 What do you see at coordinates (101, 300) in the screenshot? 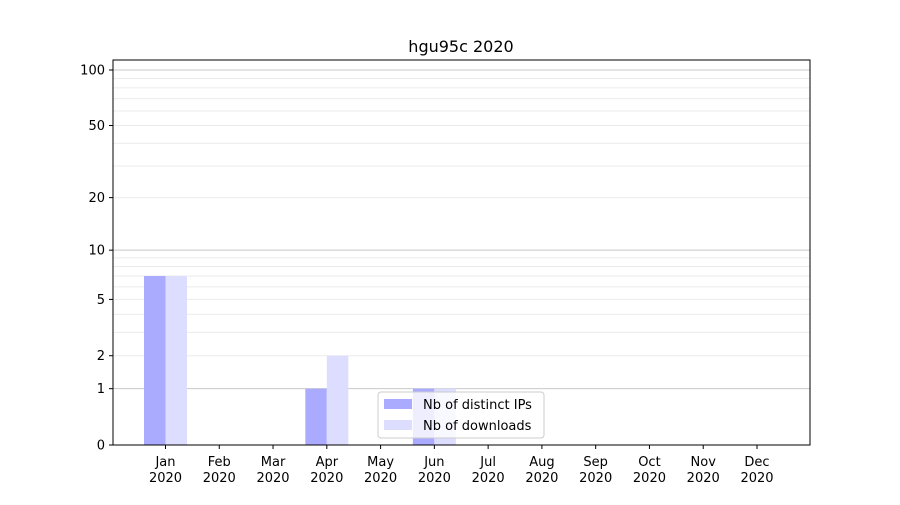
I see `y-tick-label: 5` at bounding box center [101, 300].